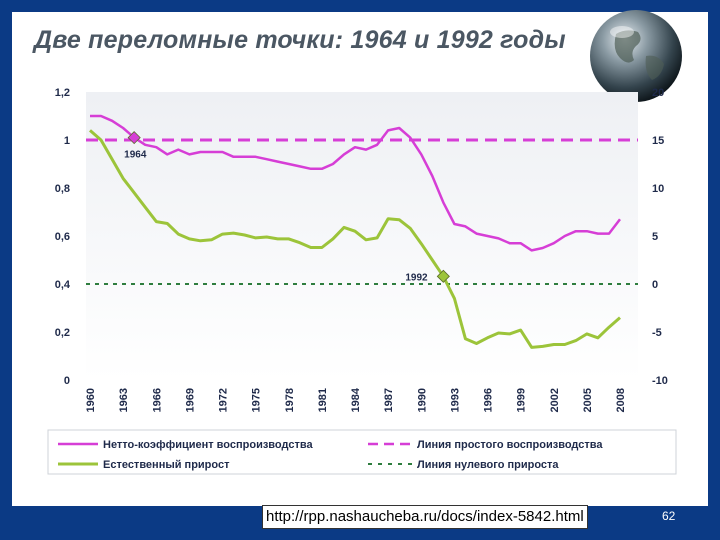 The image size is (720, 540). I want to click on x-axis-tick-label: 1975, so click(257, 400).